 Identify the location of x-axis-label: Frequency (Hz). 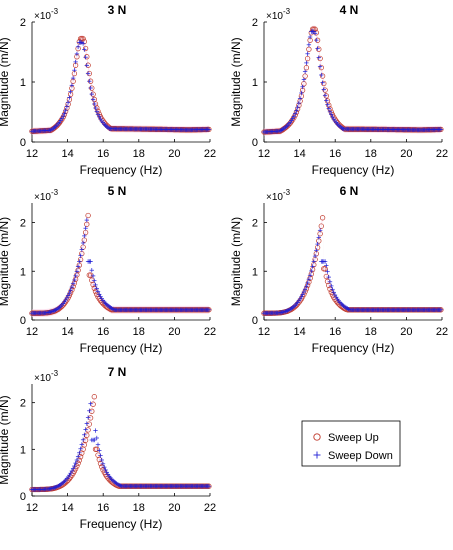
(353, 348).